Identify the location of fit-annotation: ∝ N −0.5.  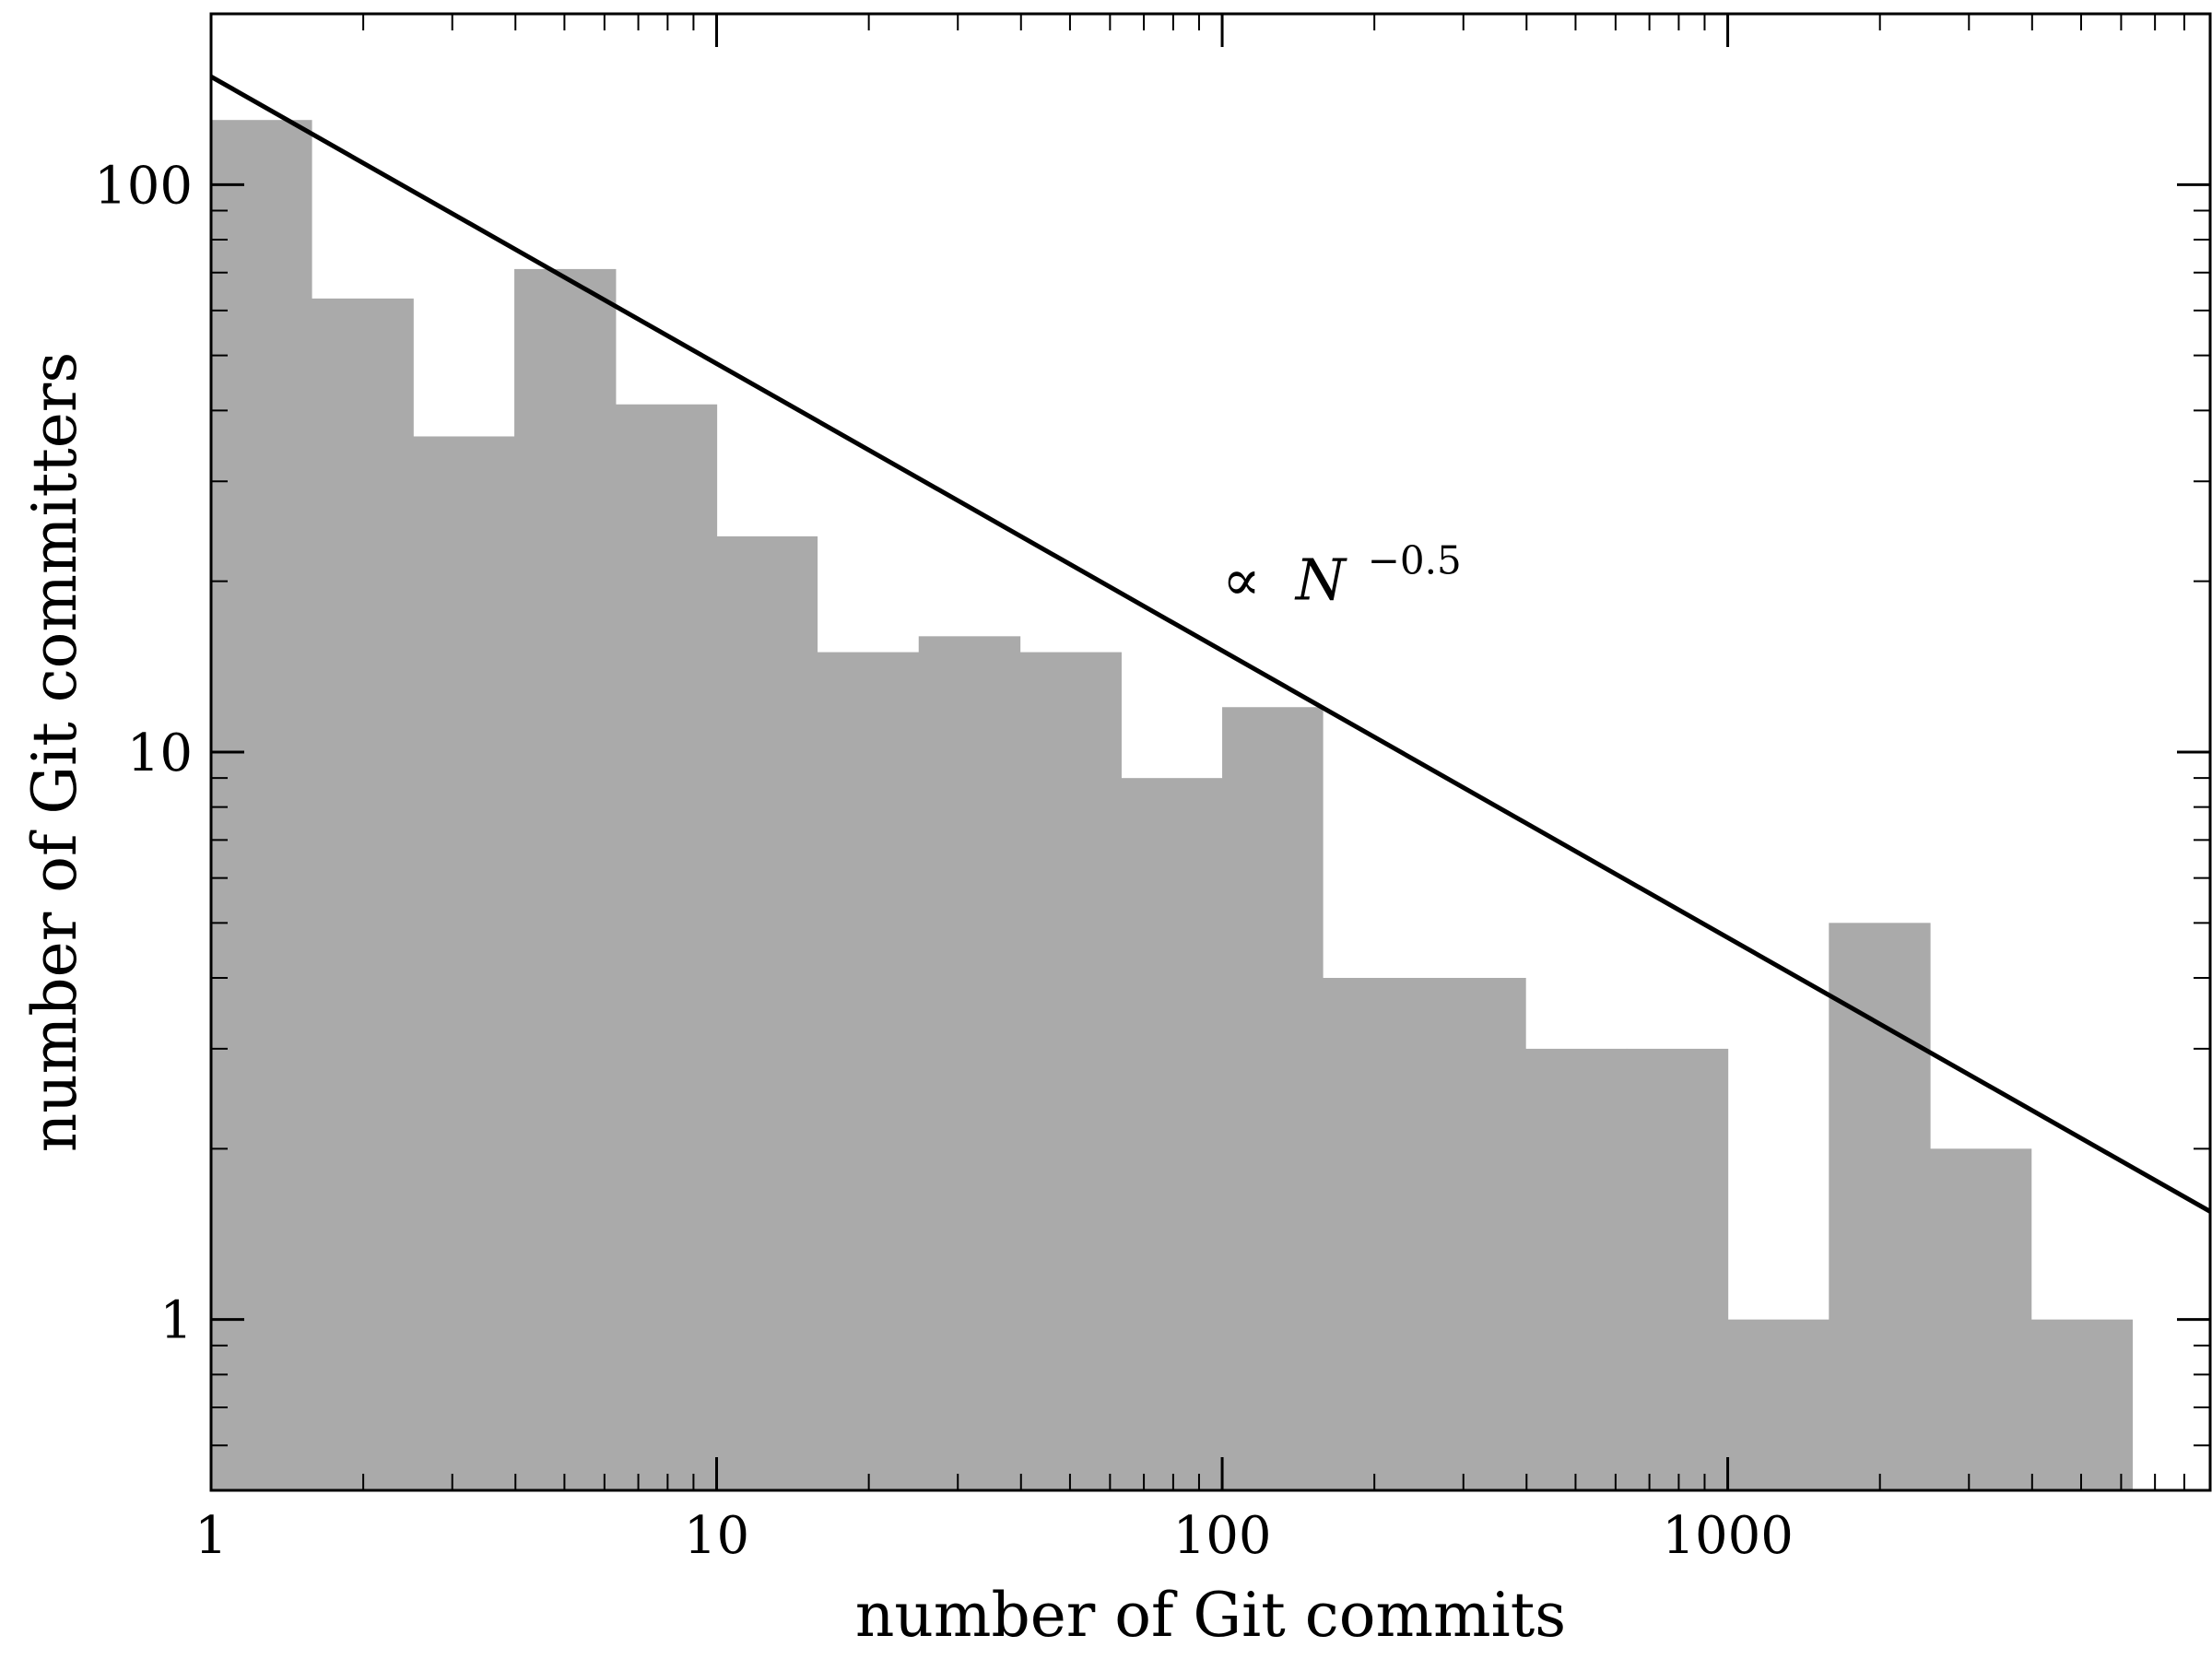
(1342, 576).